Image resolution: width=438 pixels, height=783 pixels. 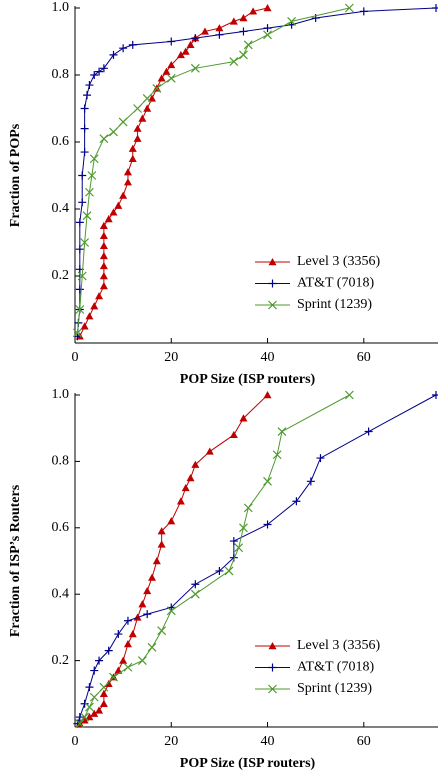 I want to click on y-tick-label: 1.0, so click(x=61, y=7).